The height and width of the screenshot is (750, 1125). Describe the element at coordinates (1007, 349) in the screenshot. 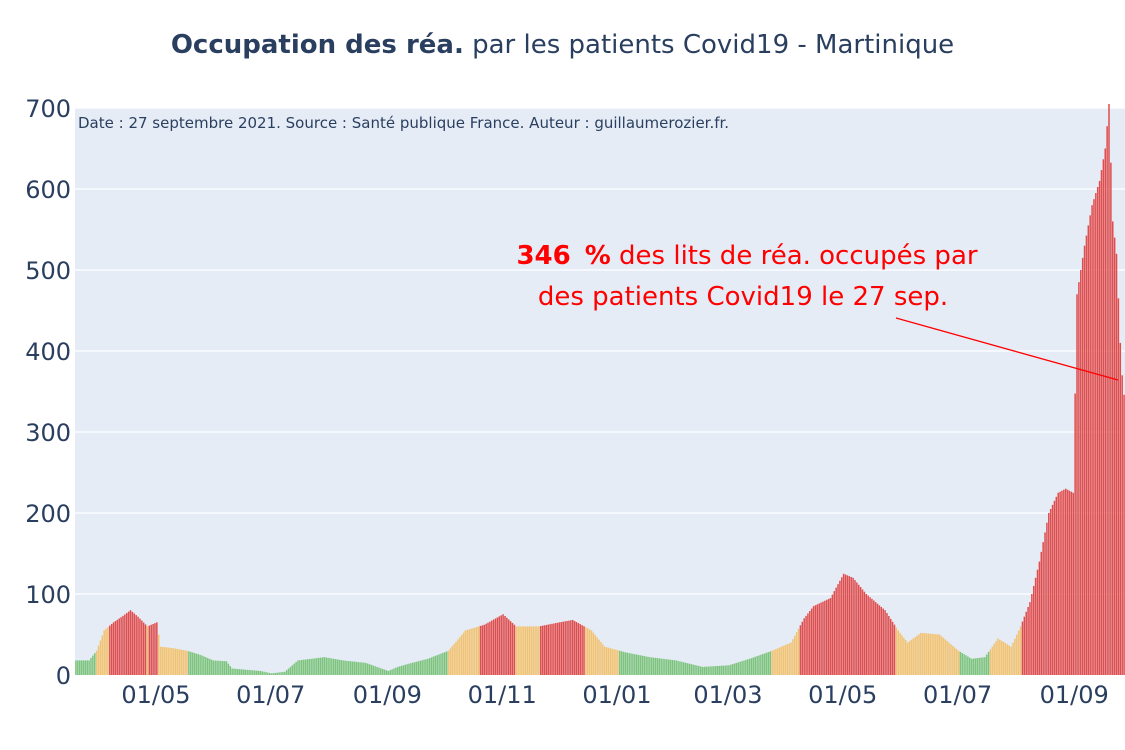

I see `annotation-arrow` at that location.